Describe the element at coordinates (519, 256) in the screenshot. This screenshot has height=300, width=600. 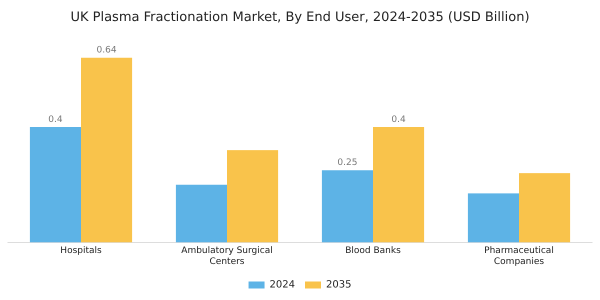
I see `x-tick-label: Pharmaceutical Companies` at that location.